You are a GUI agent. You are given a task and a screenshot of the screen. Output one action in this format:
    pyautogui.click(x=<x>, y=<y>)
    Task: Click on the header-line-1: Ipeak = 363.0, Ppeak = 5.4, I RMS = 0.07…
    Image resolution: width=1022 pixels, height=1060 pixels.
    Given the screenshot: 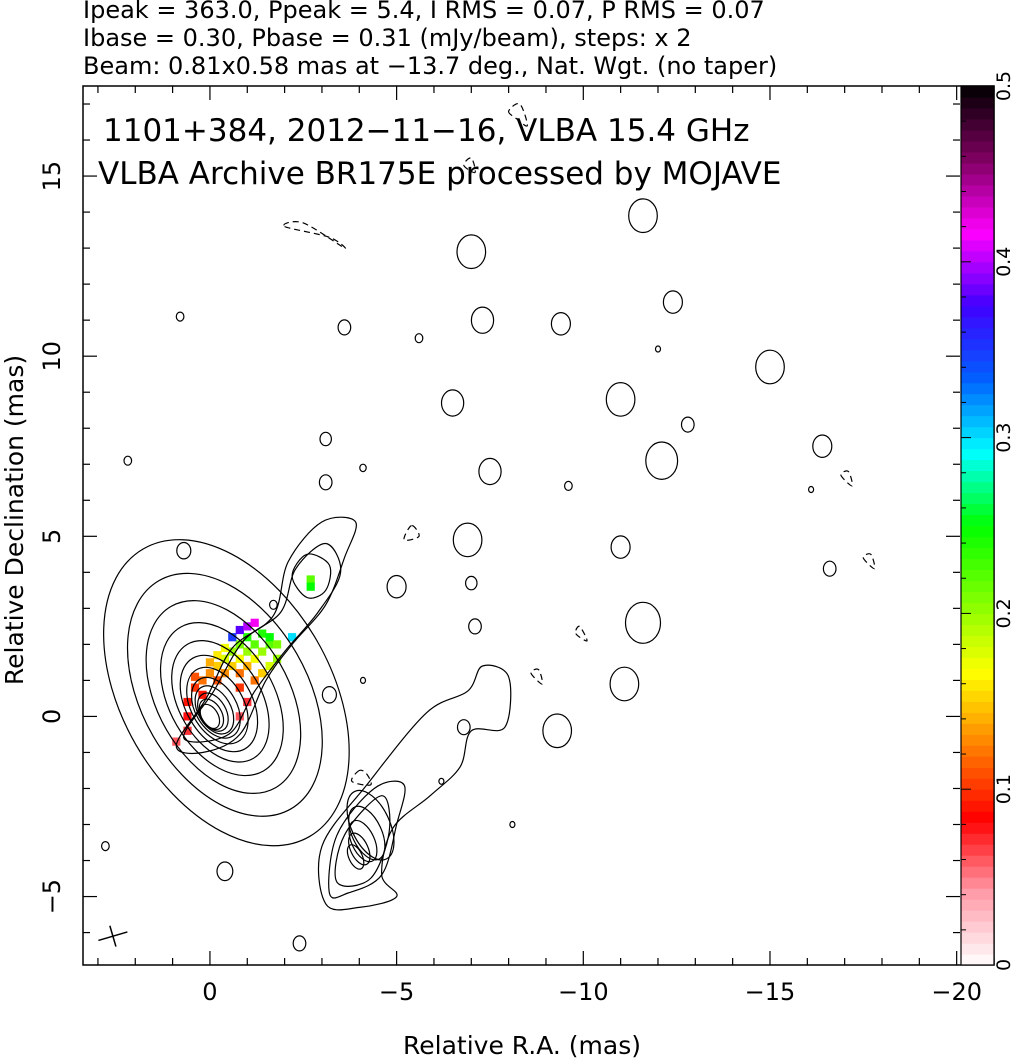 What is the action you would take?
    pyautogui.click(x=424, y=12)
    